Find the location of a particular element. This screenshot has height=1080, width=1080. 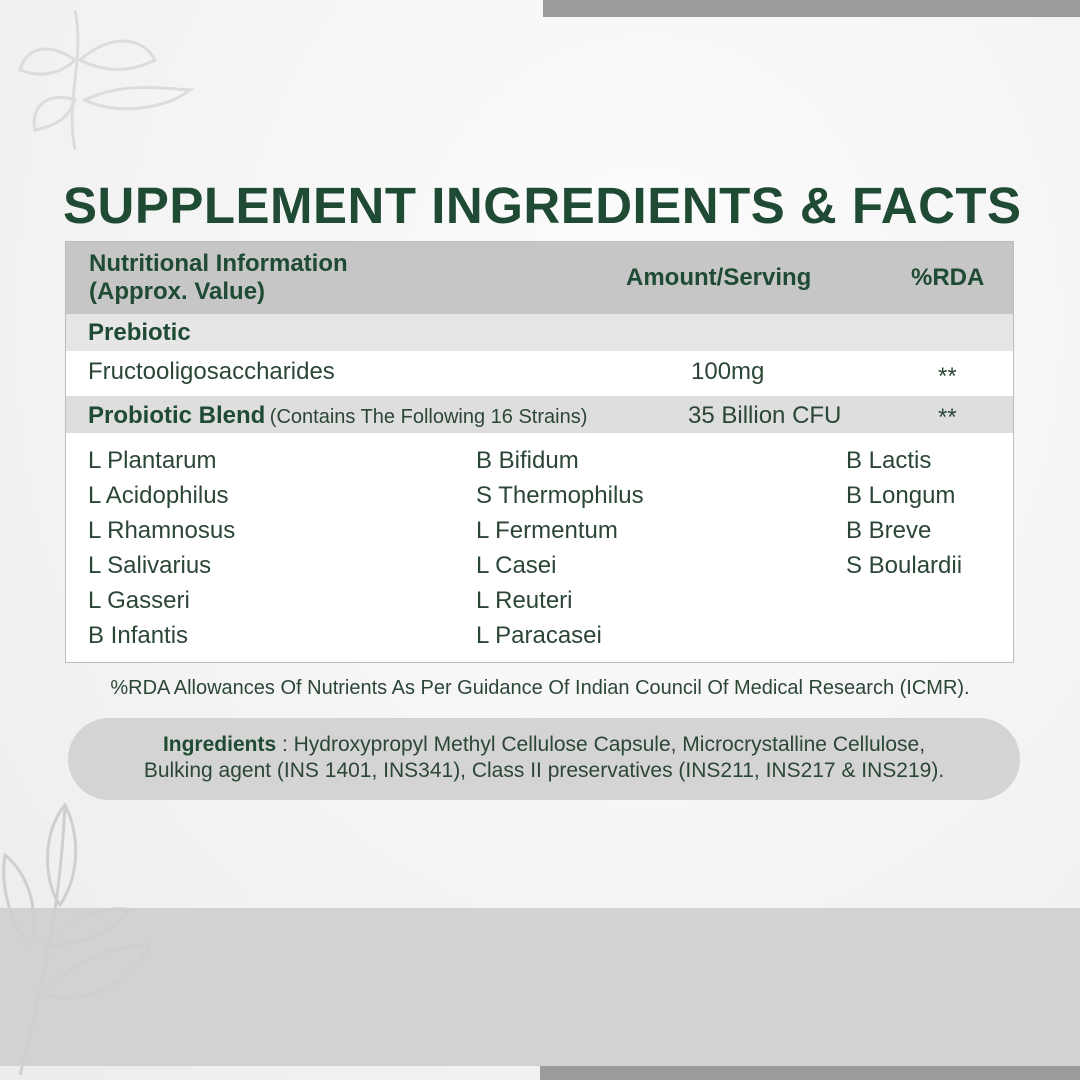

strain-item: S Thermophilus is located at coordinates (560, 495).